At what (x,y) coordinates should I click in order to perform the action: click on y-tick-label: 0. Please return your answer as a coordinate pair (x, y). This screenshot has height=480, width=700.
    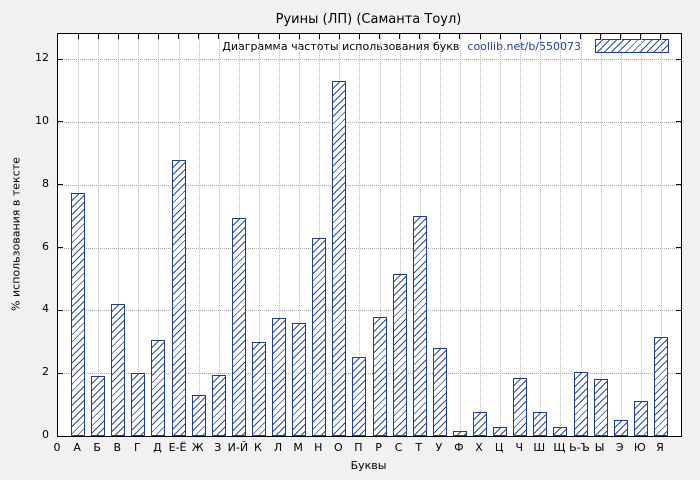
    Looking at the image, I should click on (45, 434).